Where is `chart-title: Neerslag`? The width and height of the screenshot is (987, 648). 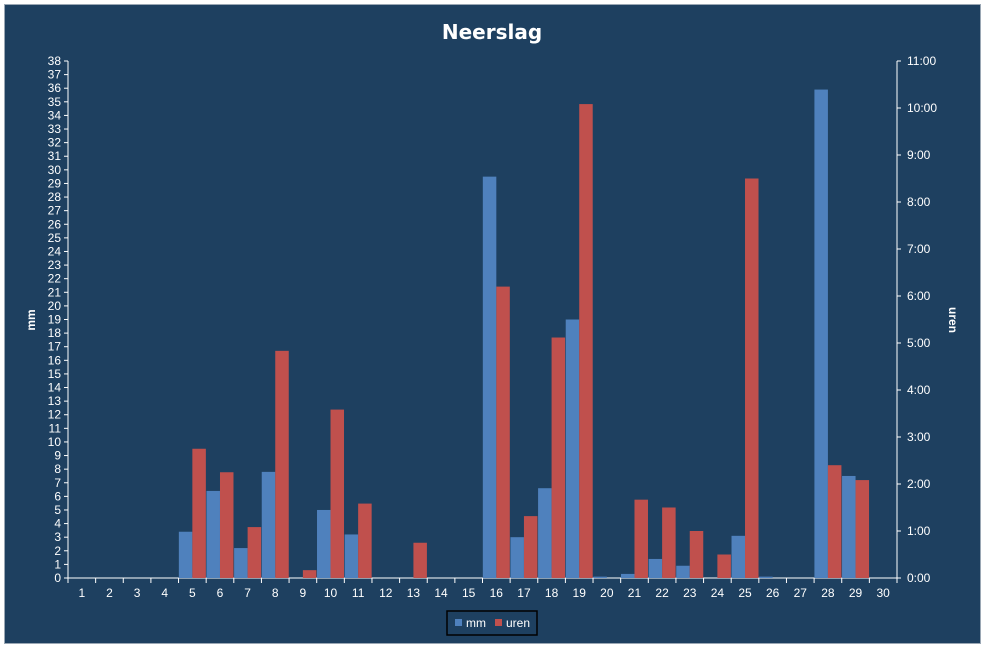 chart-title: Neerslag is located at coordinates (492, 32).